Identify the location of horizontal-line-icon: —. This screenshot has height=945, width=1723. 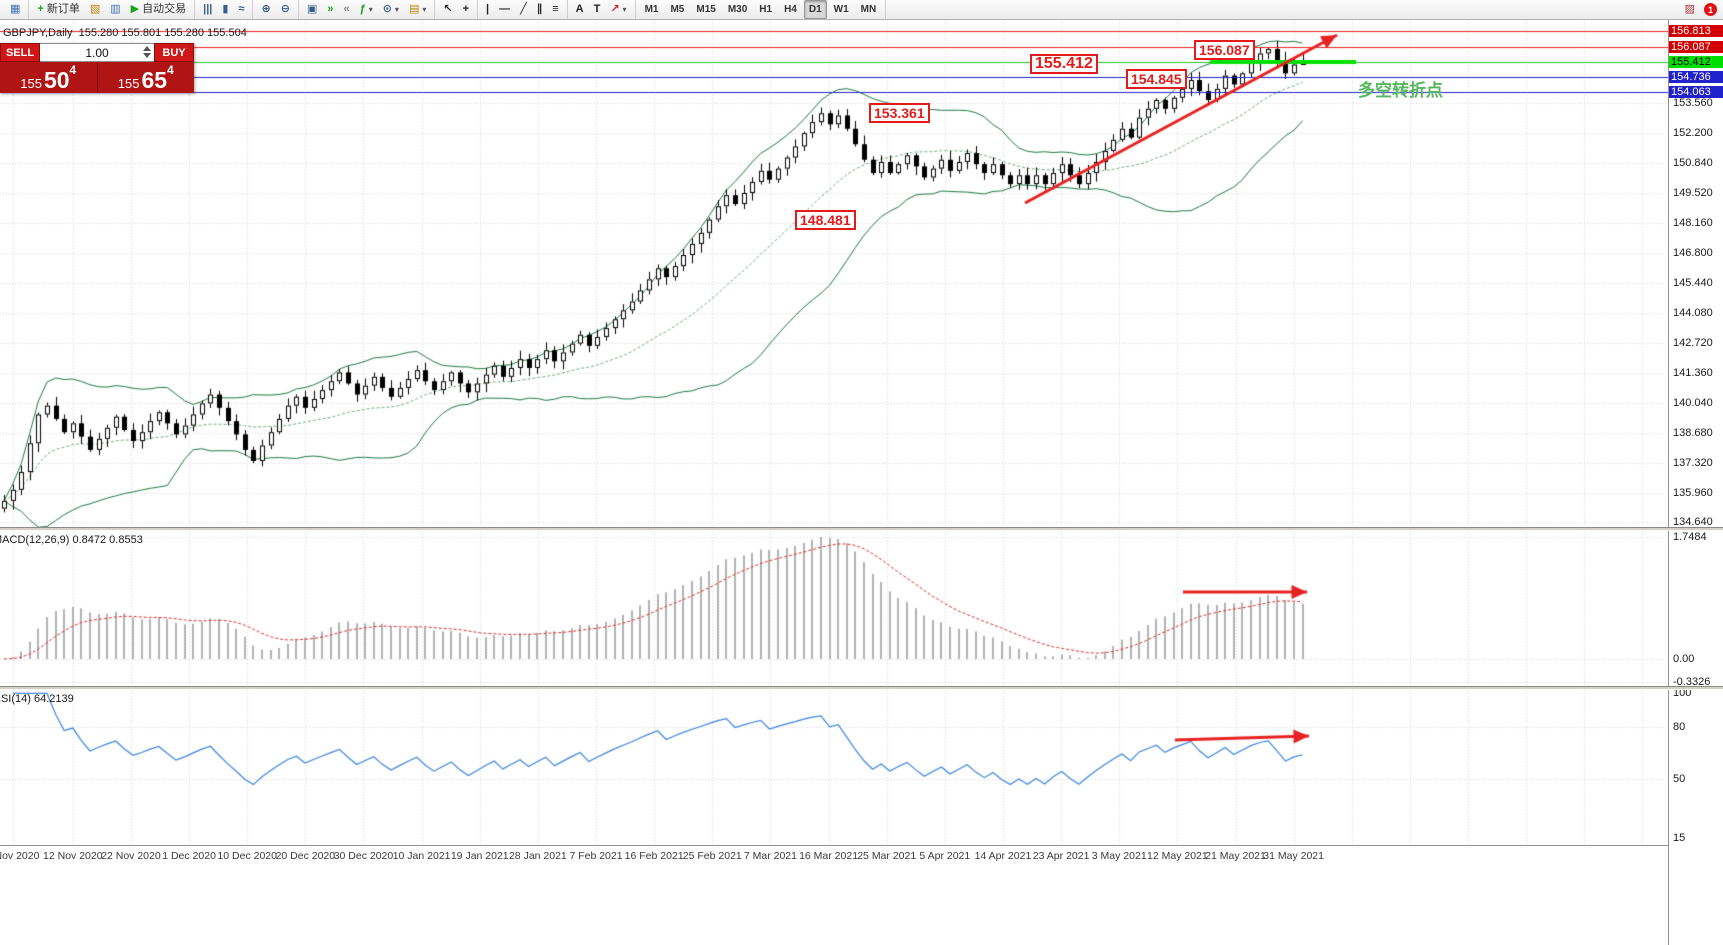
(504, 9).